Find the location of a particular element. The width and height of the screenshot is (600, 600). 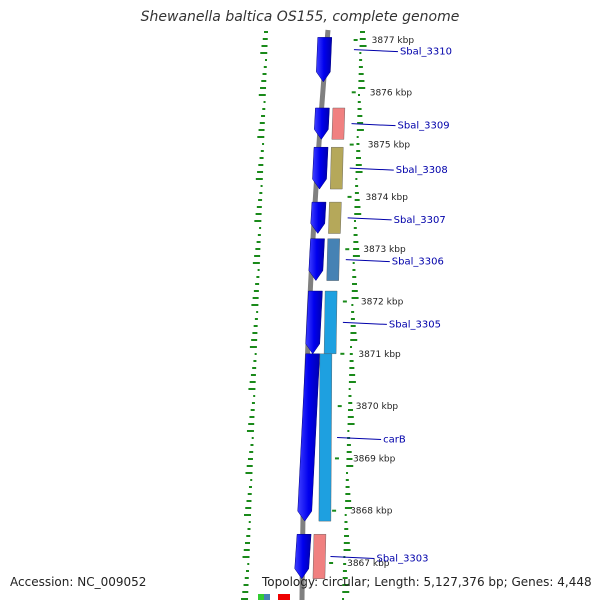

ruler-tick-label: 3867 kbp is located at coordinates (368, 564).